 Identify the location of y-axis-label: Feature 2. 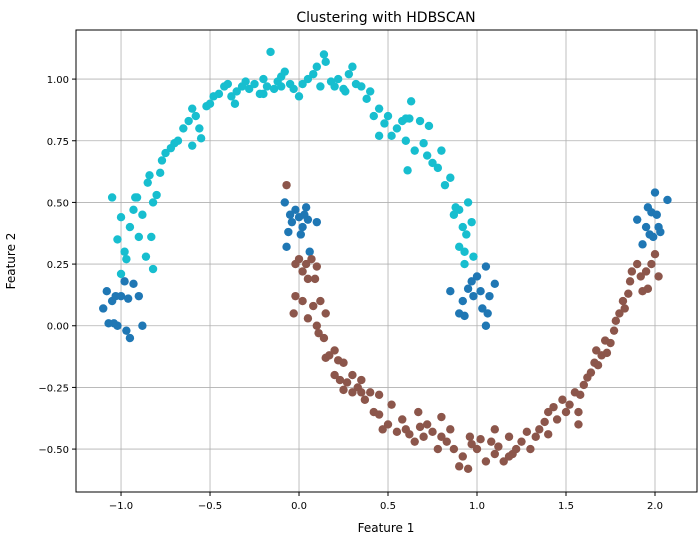
(11, 261).